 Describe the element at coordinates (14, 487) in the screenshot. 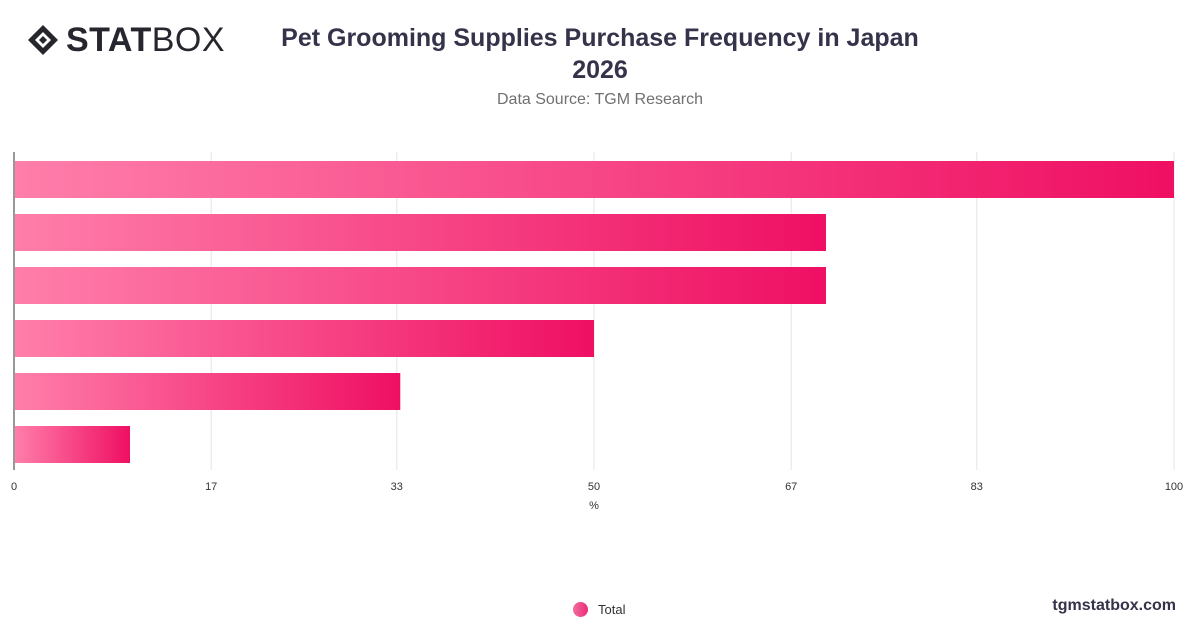

I see `x-tick-label: 0` at that location.